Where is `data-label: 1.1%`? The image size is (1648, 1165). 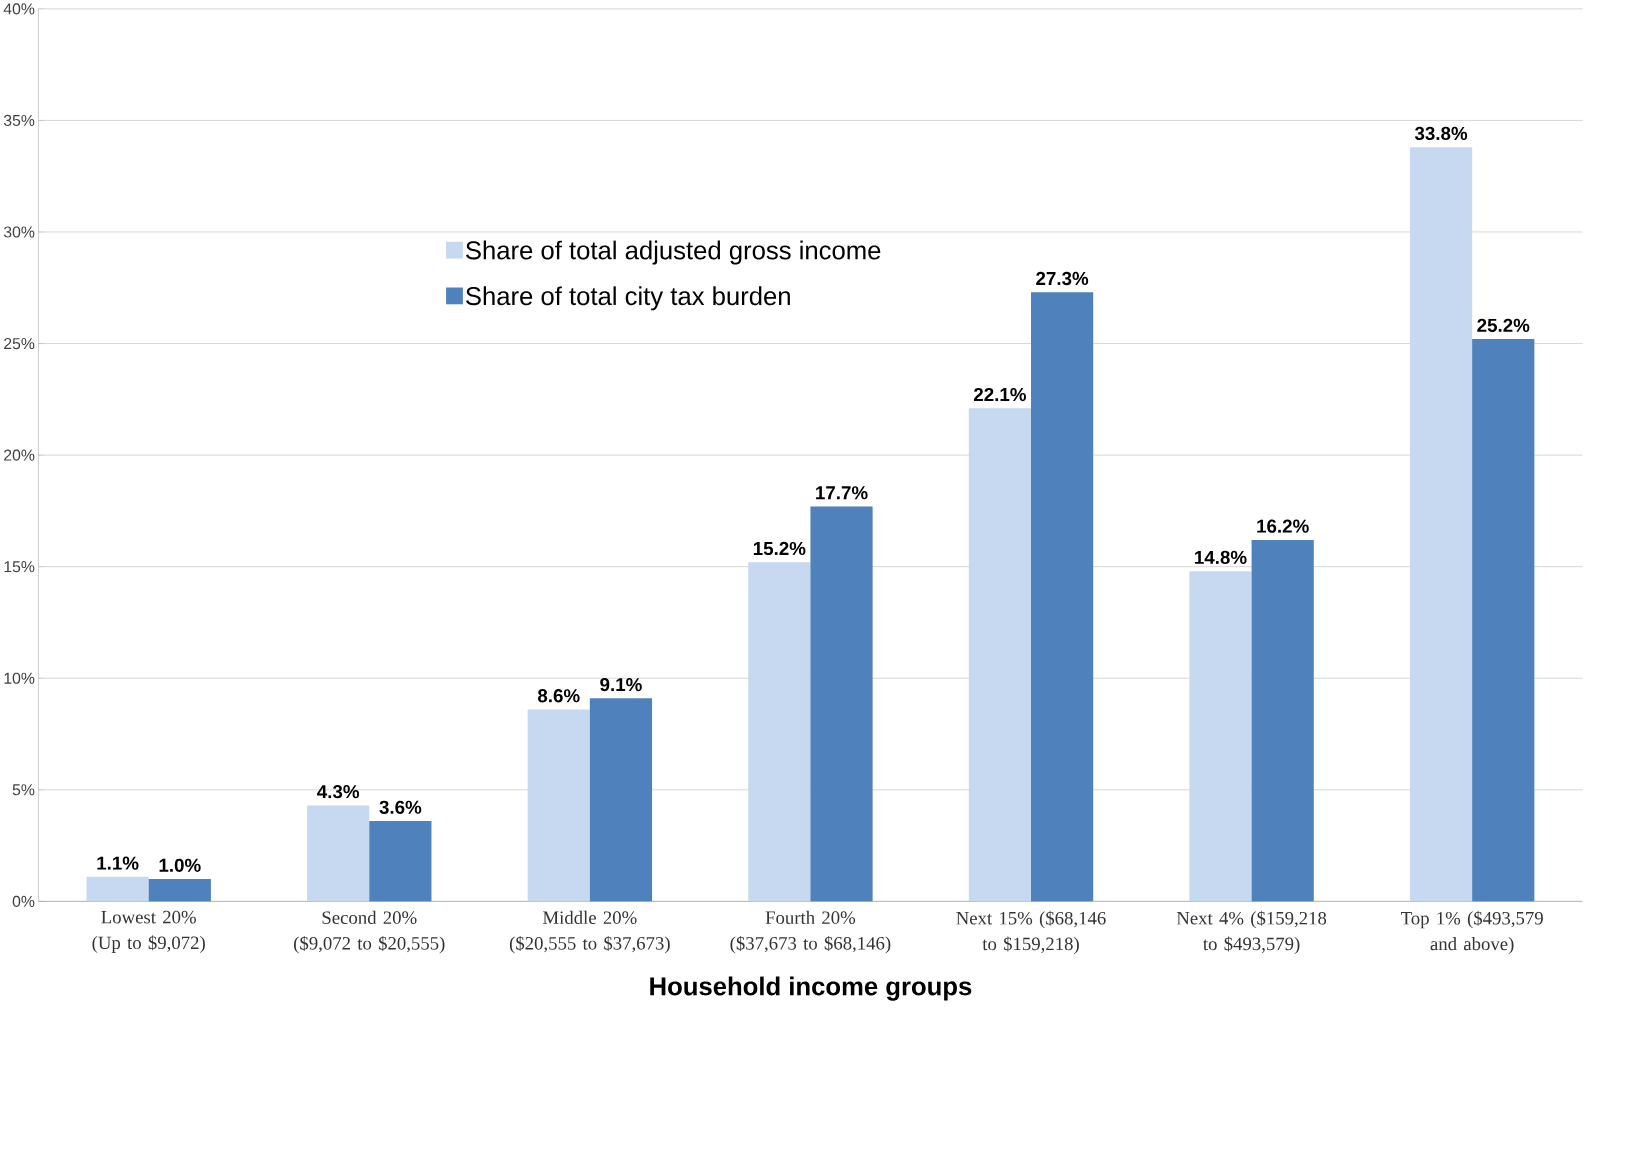 data-label: 1.1% is located at coordinates (118, 863).